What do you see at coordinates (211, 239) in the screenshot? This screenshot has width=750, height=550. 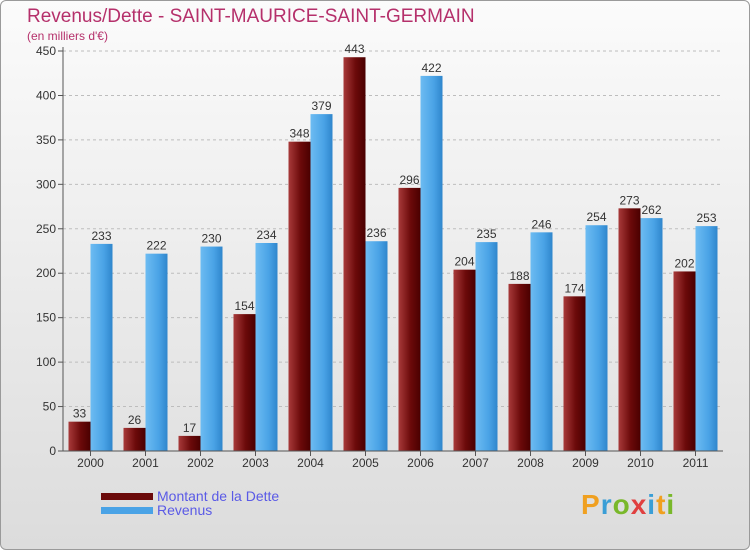 I see `data-label: 230` at bounding box center [211, 239].